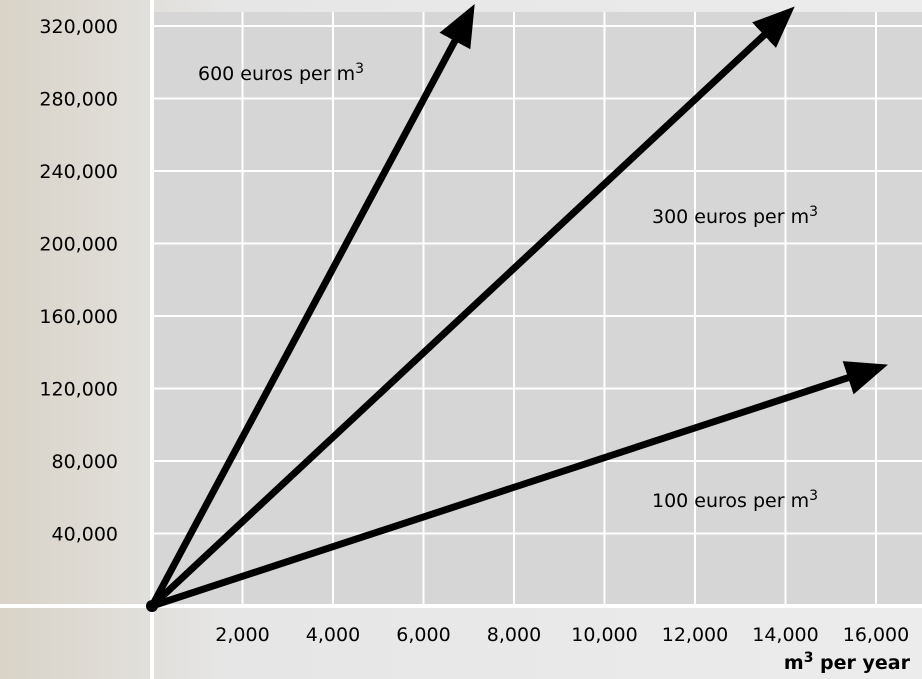 The width and height of the screenshot is (922, 679). I want to click on y-tick-label: 240,000, so click(78, 172).